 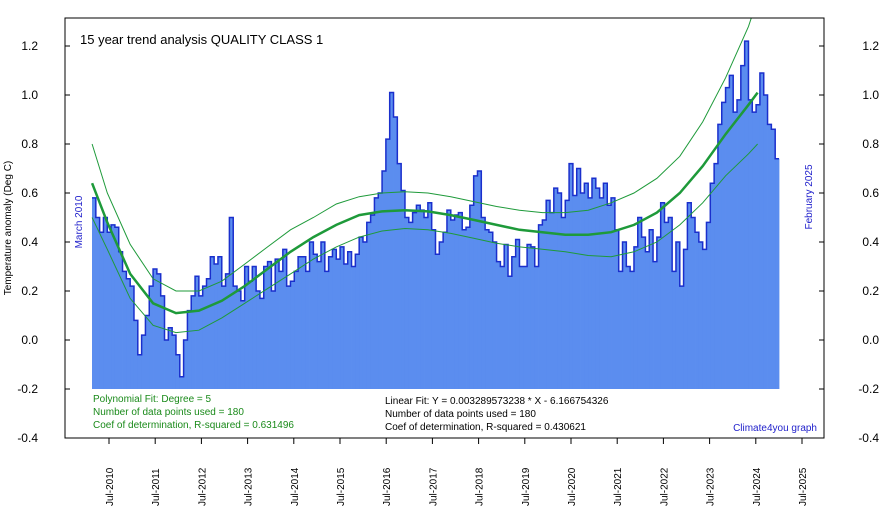 What do you see at coordinates (803, 486) in the screenshot?
I see `x-tick-label: Jul-2025` at bounding box center [803, 486].